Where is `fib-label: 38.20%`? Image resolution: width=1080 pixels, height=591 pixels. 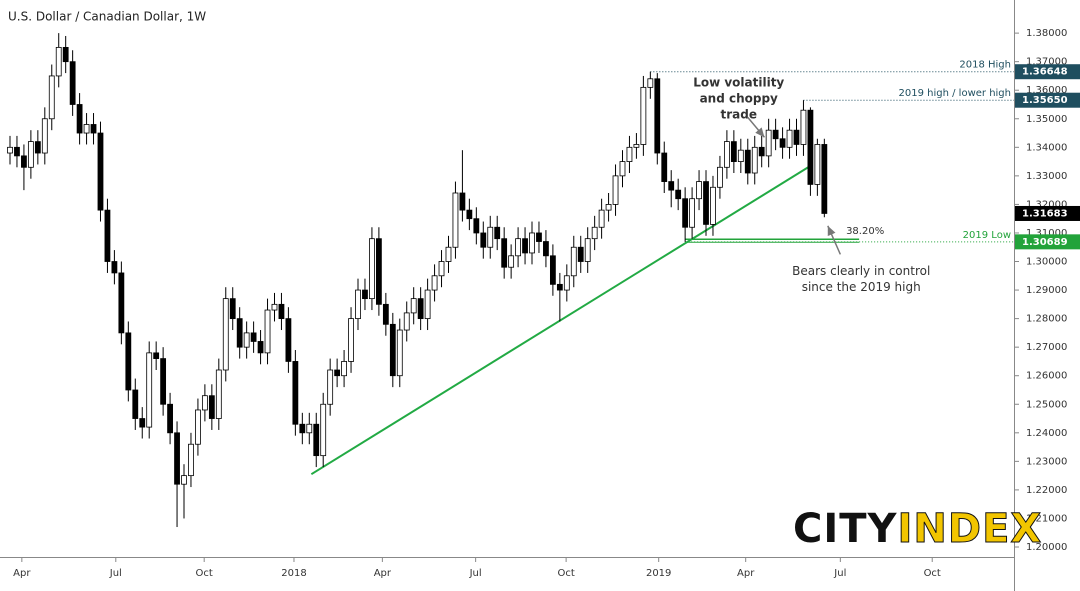 fib-label: 38.20% is located at coordinates (865, 231).